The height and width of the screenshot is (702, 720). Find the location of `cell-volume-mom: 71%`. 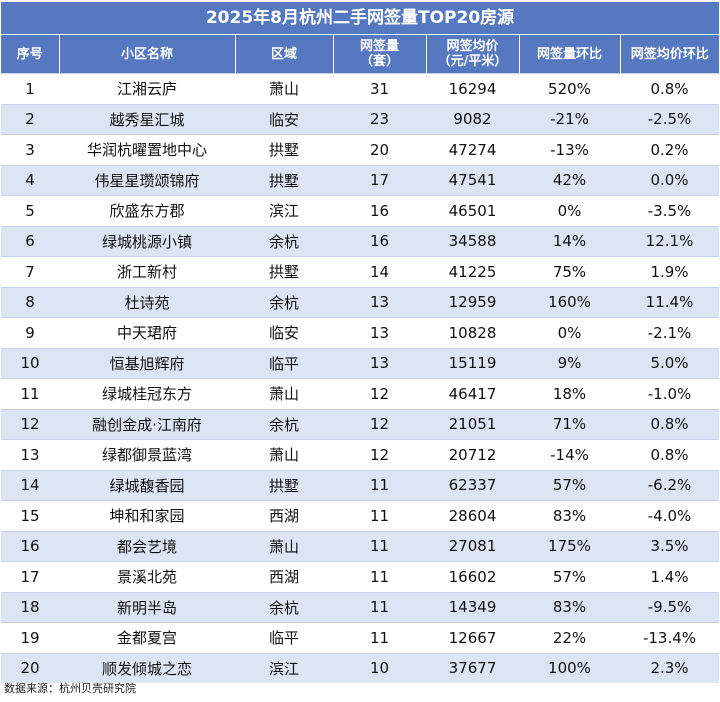

cell-volume-mom: 71% is located at coordinates (569, 424).